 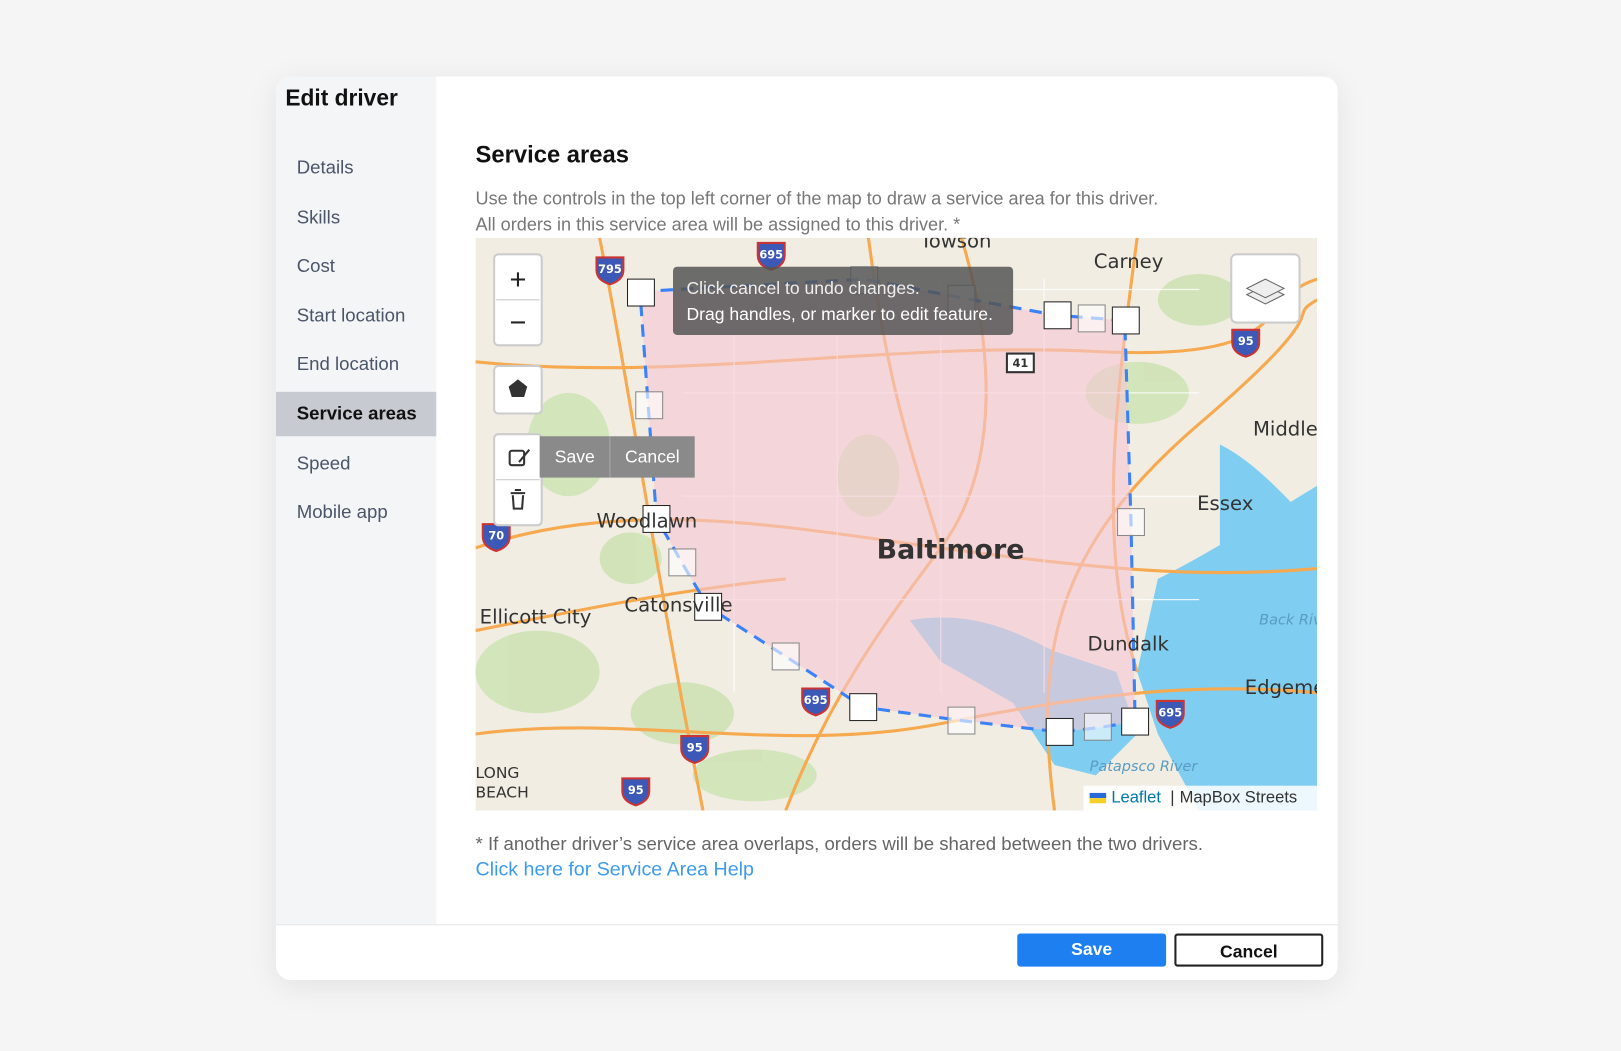 What do you see at coordinates (1249, 950) in the screenshot?
I see `cancel-button: Cancel` at bounding box center [1249, 950].